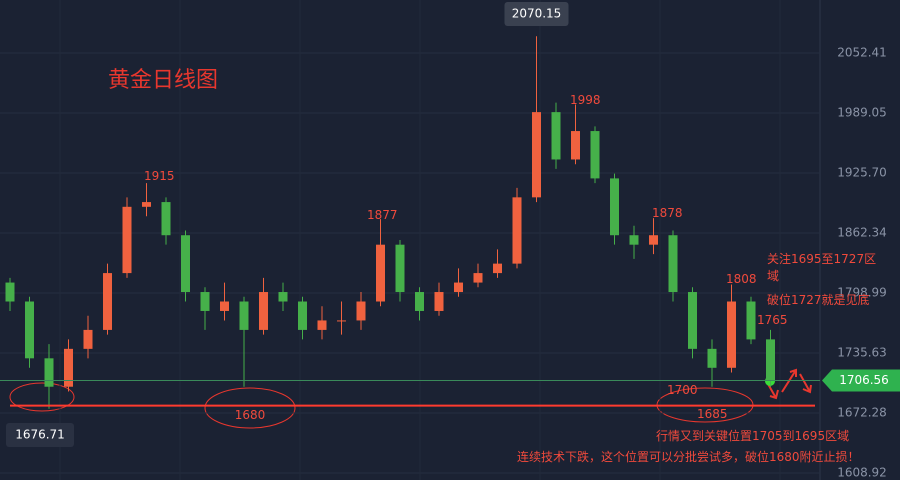 This screenshot has height=480, width=900. I want to click on price-tag-label: 1706.56, so click(864, 380).